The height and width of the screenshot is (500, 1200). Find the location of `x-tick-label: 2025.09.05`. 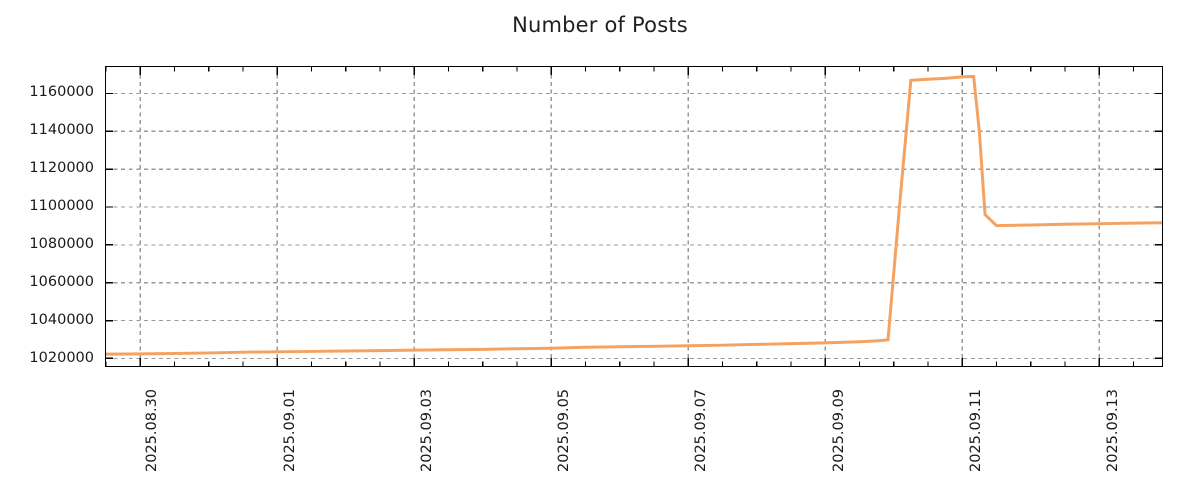

x-tick-label: 2025.09.05 is located at coordinates (564, 430).